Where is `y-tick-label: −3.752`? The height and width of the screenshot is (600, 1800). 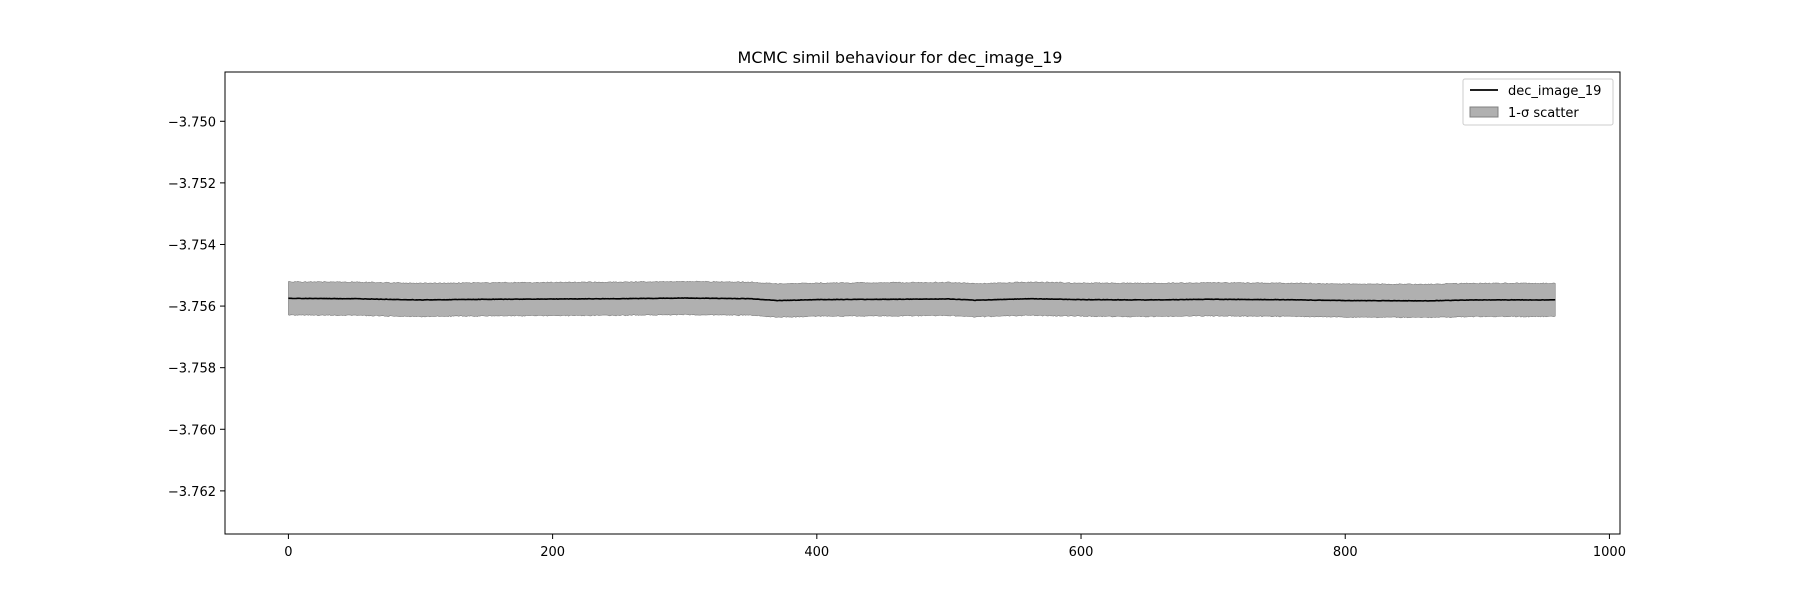
y-tick-label: −3.752 is located at coordinates (192, 184).